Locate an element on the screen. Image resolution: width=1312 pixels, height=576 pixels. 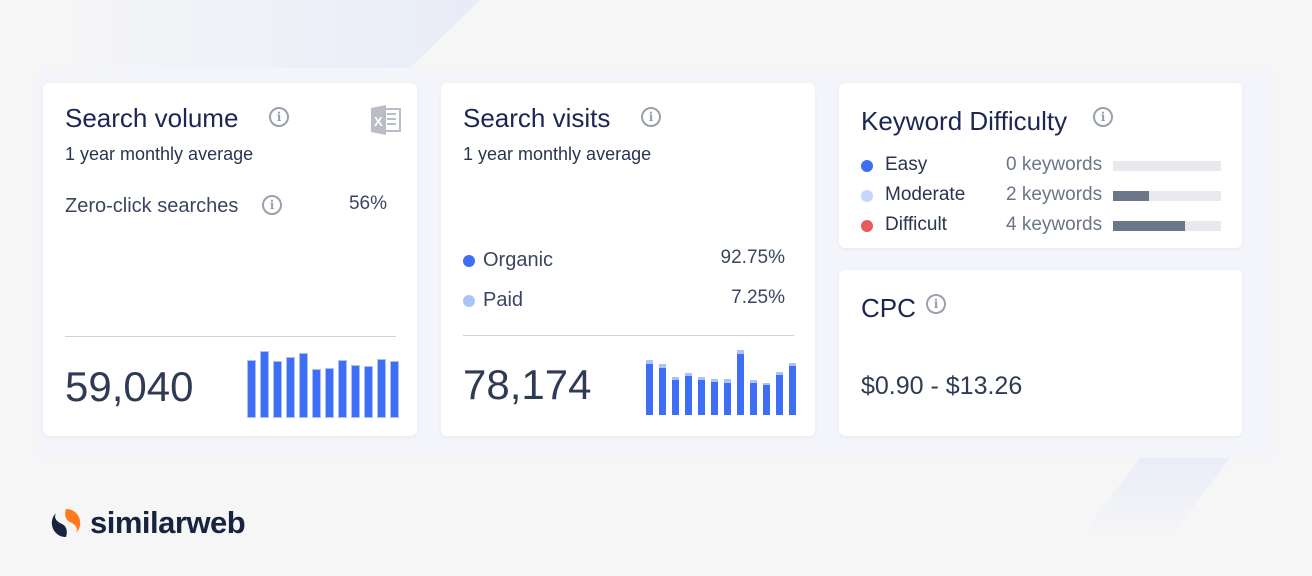
difficulty-count: 0 keywords is located at coordinates (1054, 164).